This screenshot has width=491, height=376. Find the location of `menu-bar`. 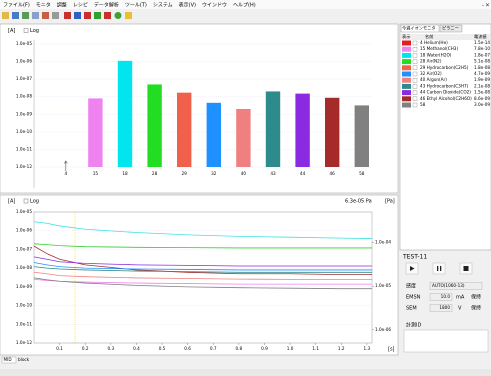

menu-bar is located at coordinates (245, 4).